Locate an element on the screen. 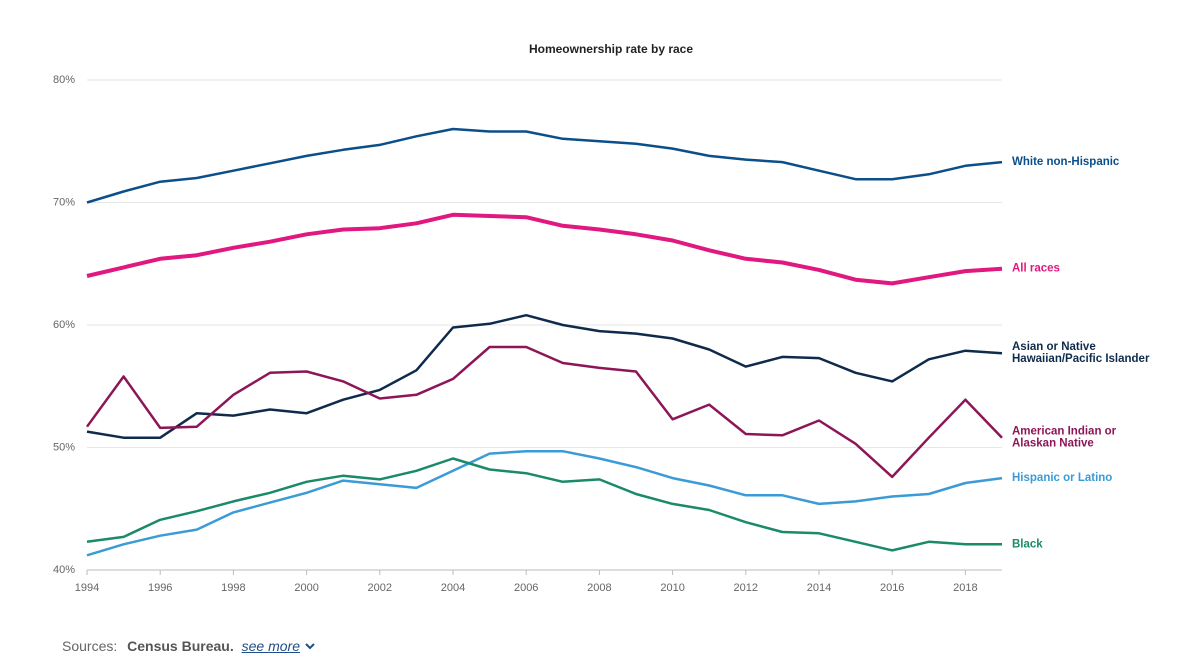 Image resolution: width=1196 pixels, height=670 pixels. series-label: American Indian or Alaskan Native is located at coordinates (1065, 438).